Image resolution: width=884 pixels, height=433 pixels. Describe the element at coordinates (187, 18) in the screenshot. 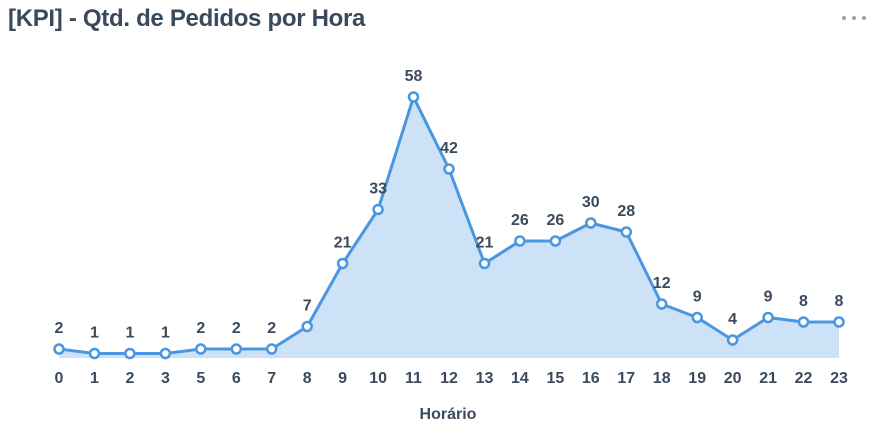

I see `chart-title: [KPI] - Qtd. de Pedidos por Hora` at that location.